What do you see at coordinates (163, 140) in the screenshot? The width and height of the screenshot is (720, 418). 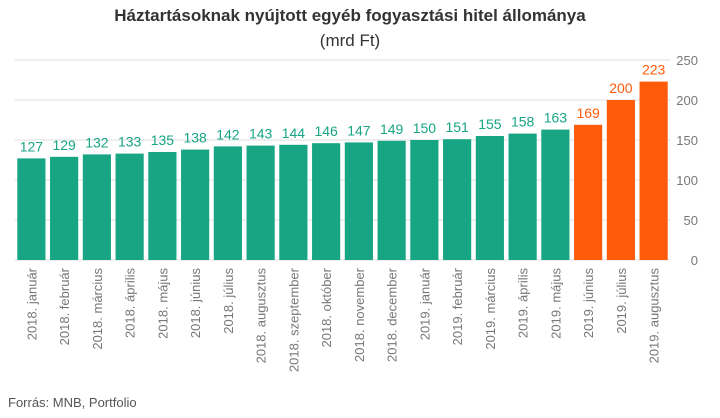 I see `data-label: 135` at bounding box center [163, 140].